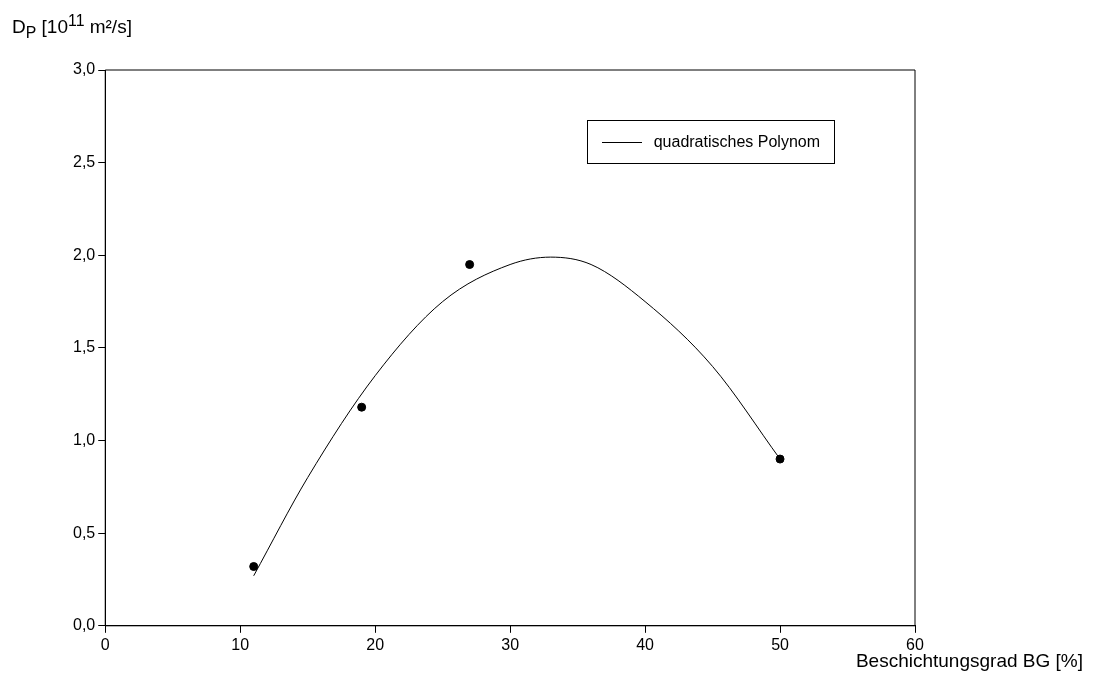 This screenshot has width=1095, height=698. I want to click on y-tick-label: 3,0, so click(84, 69).